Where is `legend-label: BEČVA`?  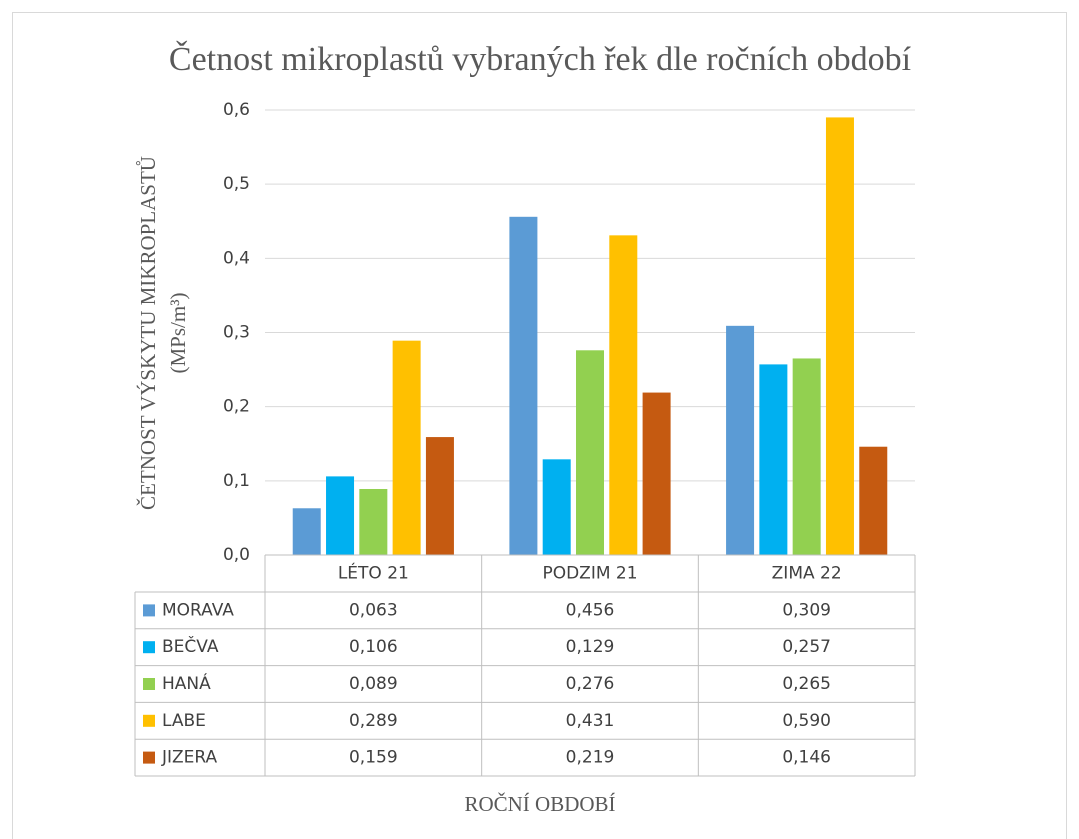 legend-label: BEČVA is located at coordinates (190, 646).